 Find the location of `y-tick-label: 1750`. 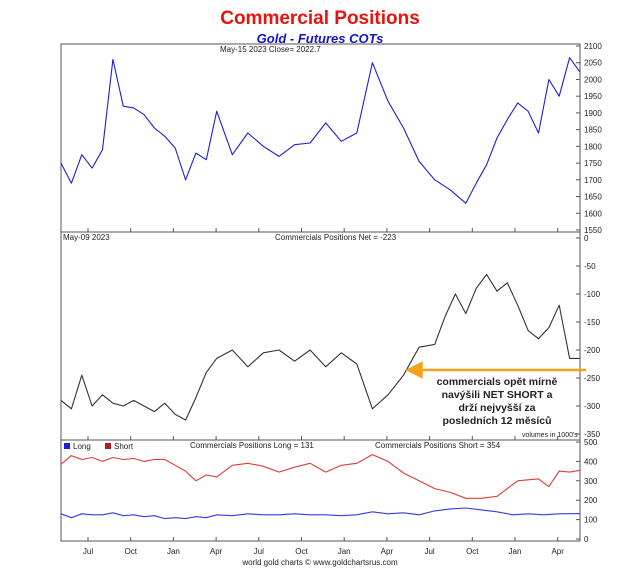

y-tick-label: 1750 is located at coordinates (593, 163).